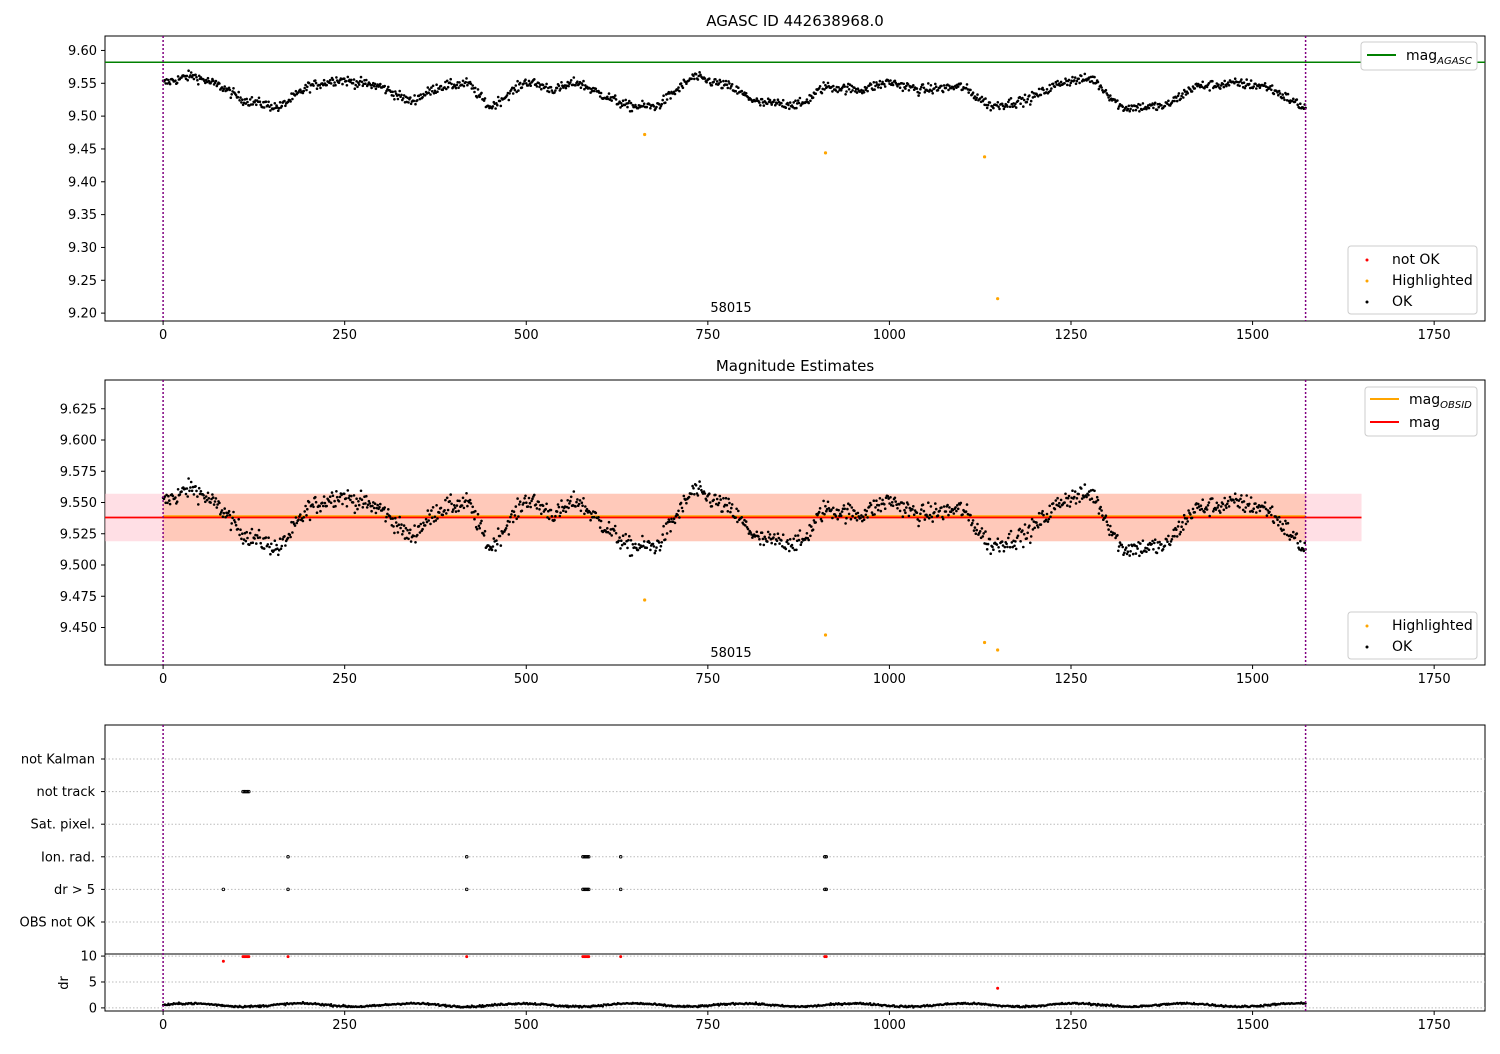 The height and width of the screenshot is (1054, 1500). What do you see at coordinates (1424, 423) in the screenshot?
I see `legend-mag: mag` at bounding box center [1424, 423].